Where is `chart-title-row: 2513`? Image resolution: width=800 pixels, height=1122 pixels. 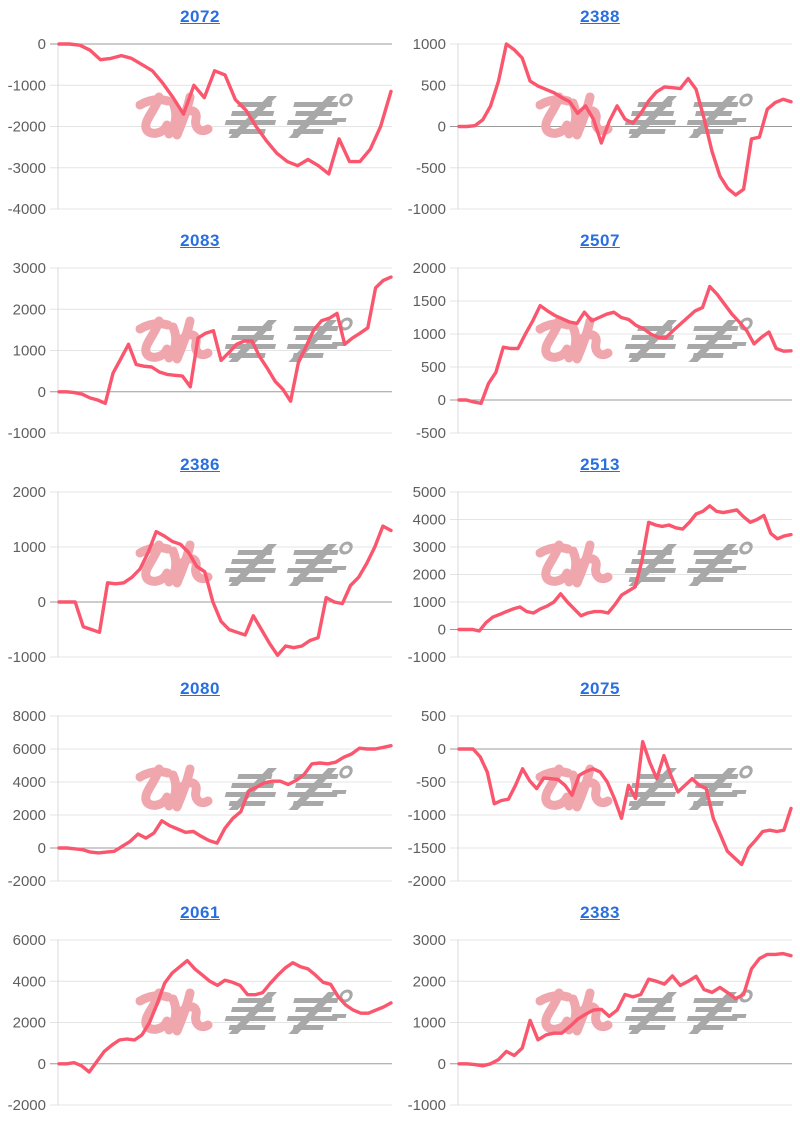
chart-title-row: 2513 is located at coordinates (600, 464).